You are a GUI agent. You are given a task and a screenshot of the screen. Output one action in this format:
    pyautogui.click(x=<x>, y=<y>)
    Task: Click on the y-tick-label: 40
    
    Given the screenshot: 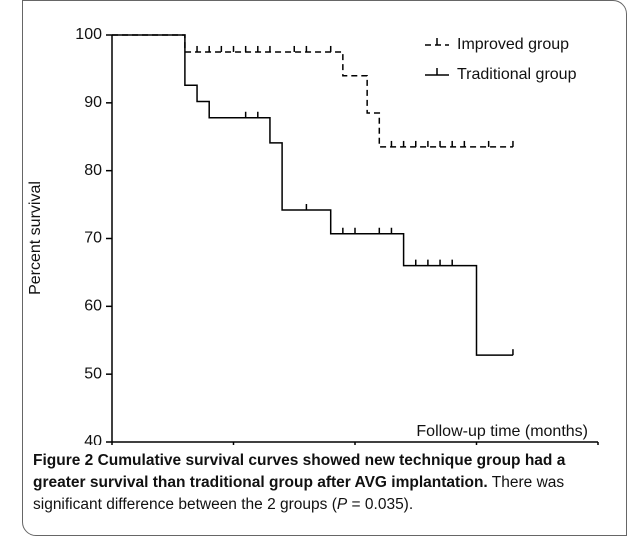 What is the action you would take?
    pyautogui.click(x=93, y=439)
    